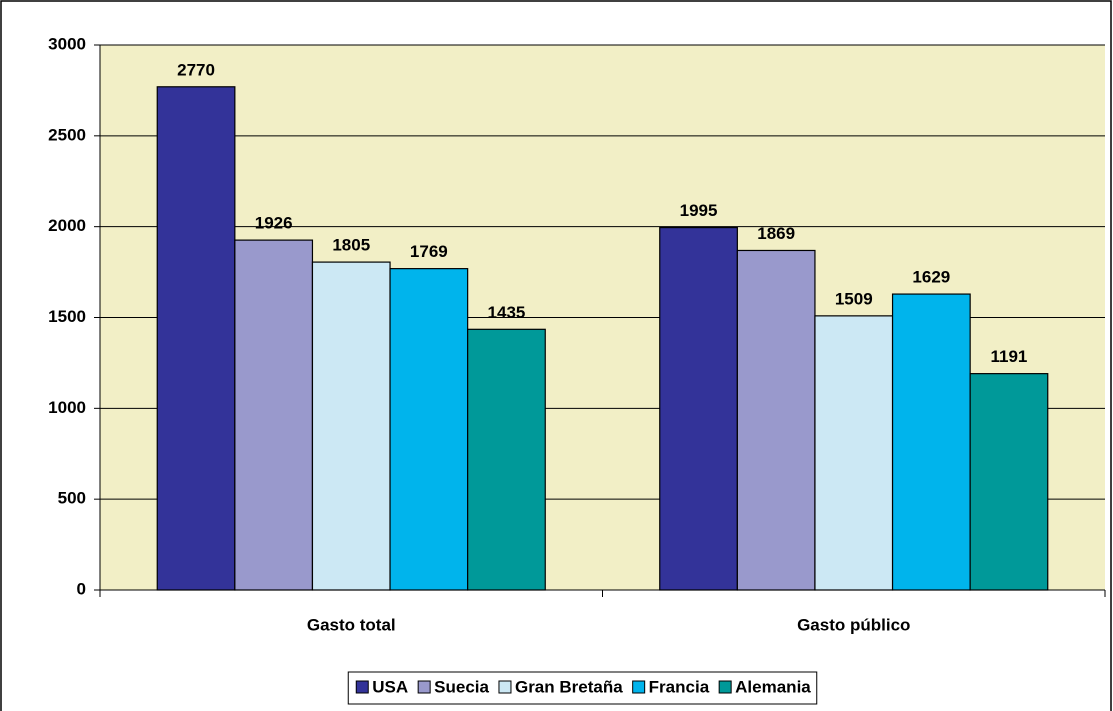 The image size is (1113, 711). I want to click on legend-label: Suecia, so click(461, 686).